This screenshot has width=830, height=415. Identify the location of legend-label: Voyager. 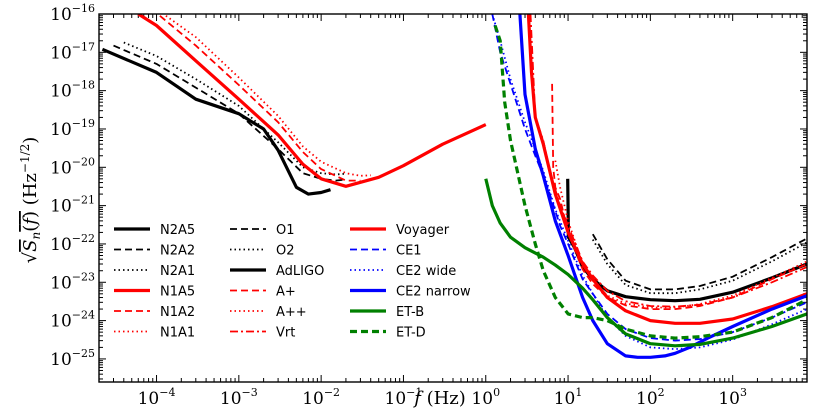
(423, 230).